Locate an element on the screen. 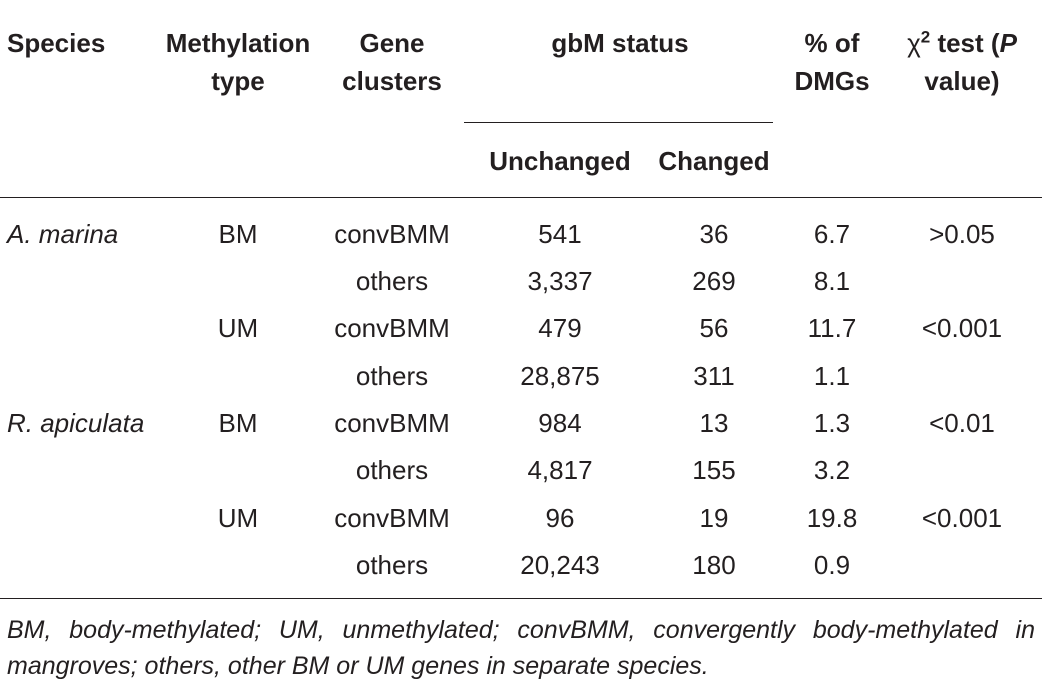  cell-changed: 19 is located at coordinates (714, 518).